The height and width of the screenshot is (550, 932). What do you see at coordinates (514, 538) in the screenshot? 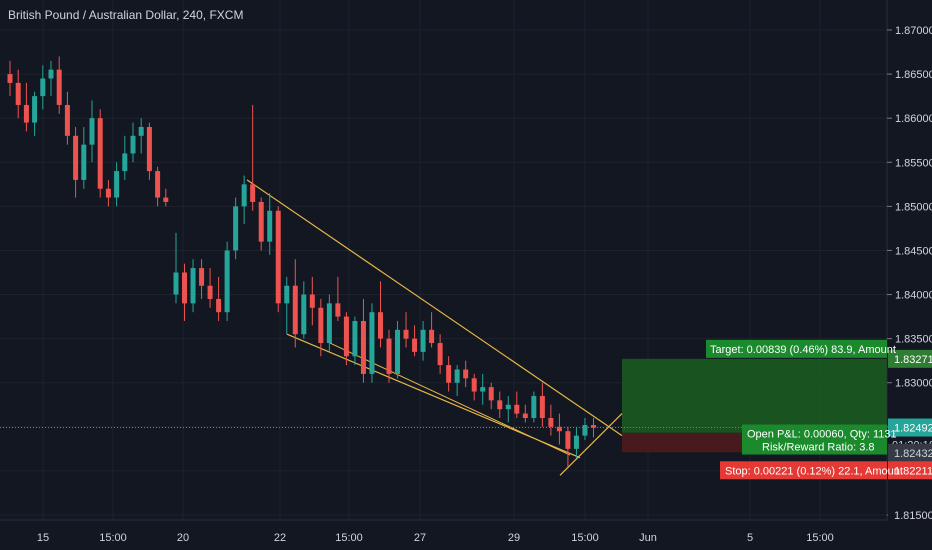
I see `x-tick-label: 29` at bounding box center [514, 538].